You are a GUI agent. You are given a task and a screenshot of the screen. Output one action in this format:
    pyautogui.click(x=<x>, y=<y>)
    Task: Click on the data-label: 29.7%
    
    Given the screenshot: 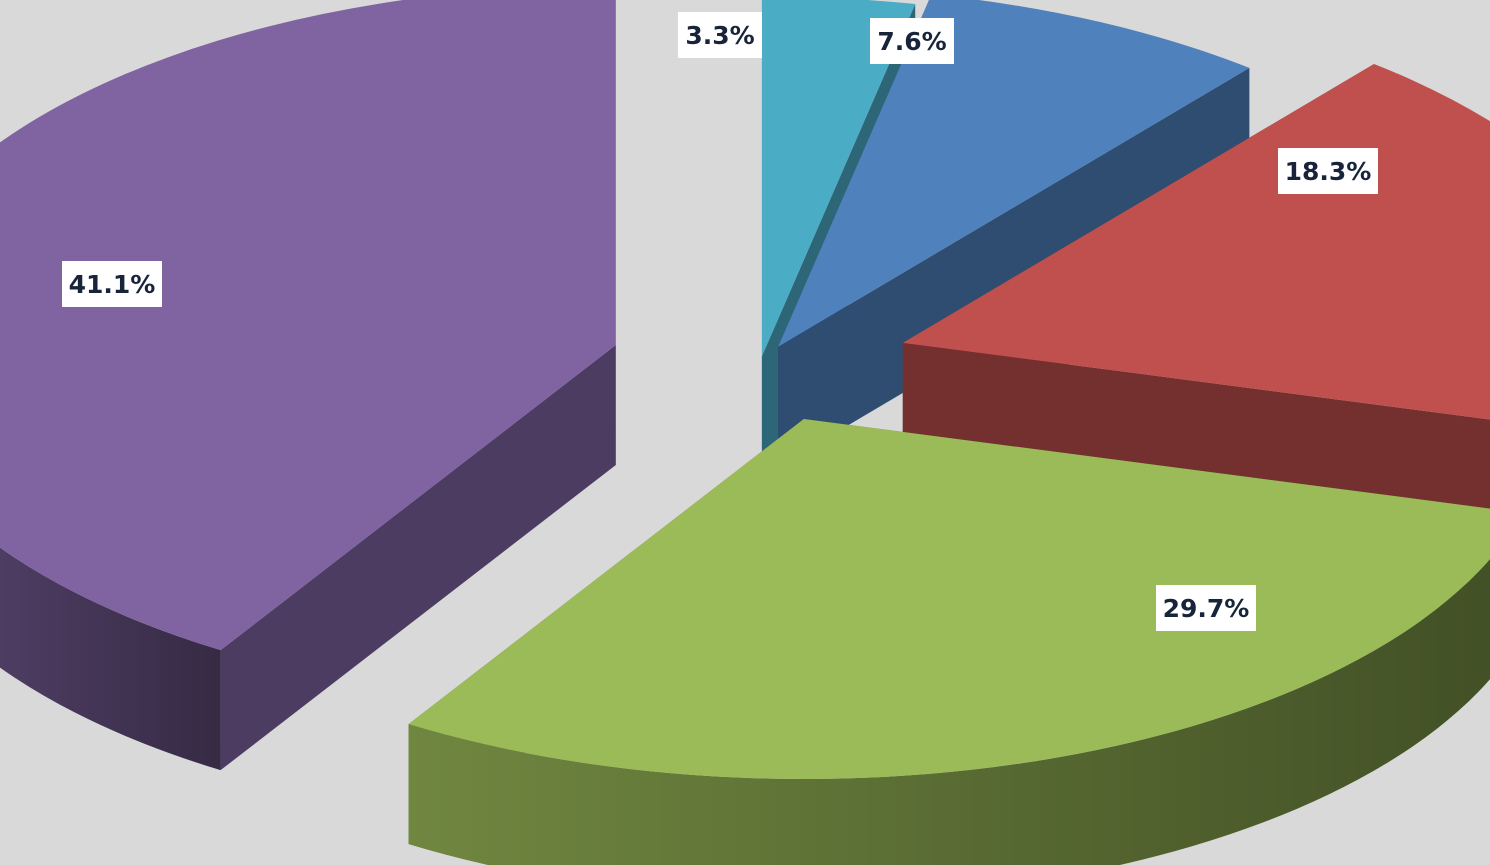 What is the action you would take?
    pyautogui.click(x=1206, y=608)
    